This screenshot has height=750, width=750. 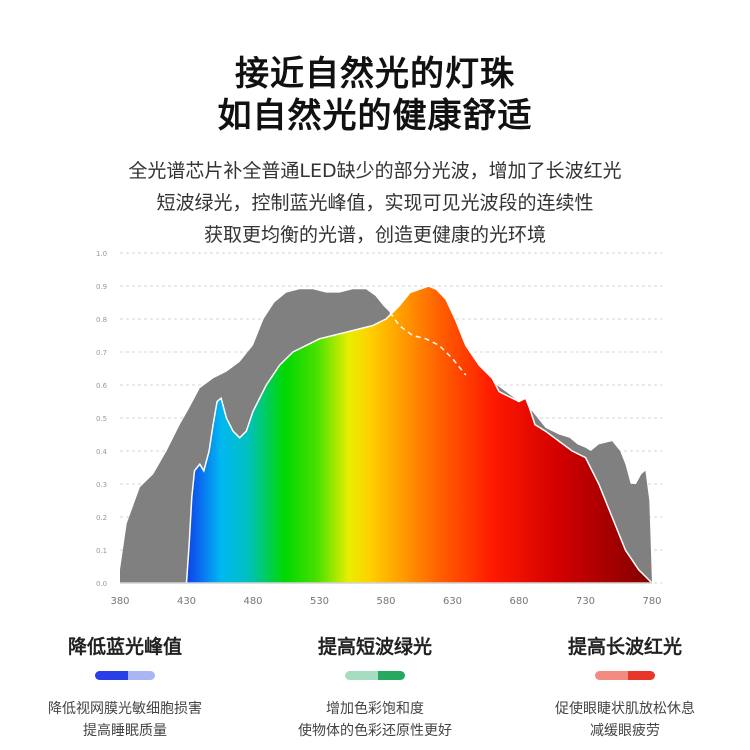 What do you see at coordinates (625, 709) in the screenshot?
I see `feature-desc-line: 促使眼睫状肌放松休息` at bounding box center [625, 709].